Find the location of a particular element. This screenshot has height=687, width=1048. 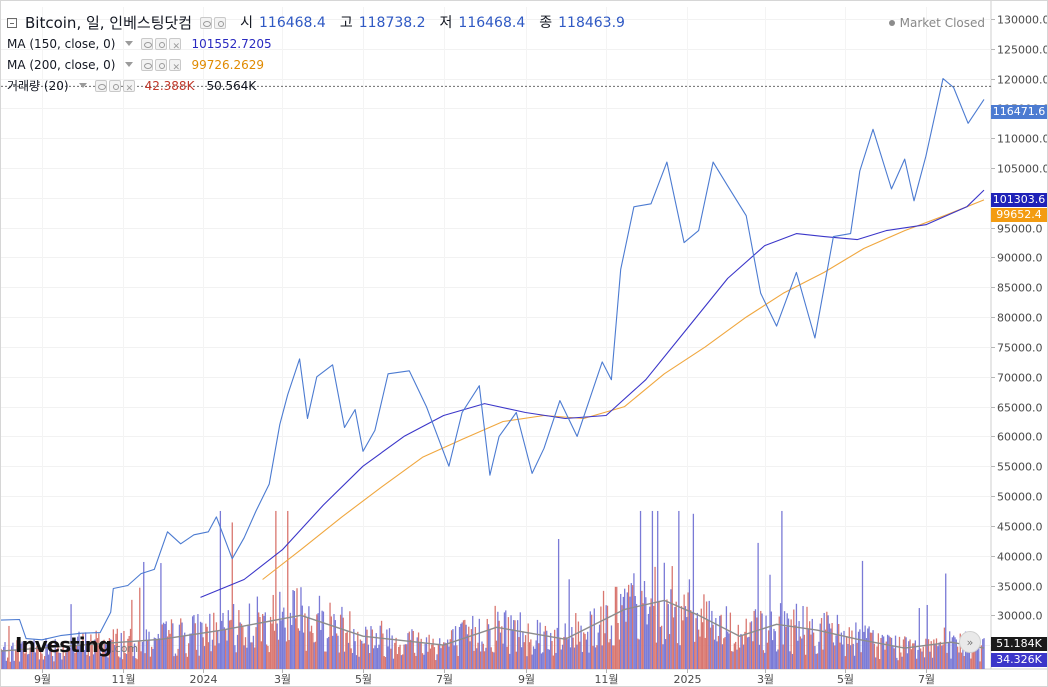

ma150-label: MA (150, close, 0) is located at coordinates (61, 43).